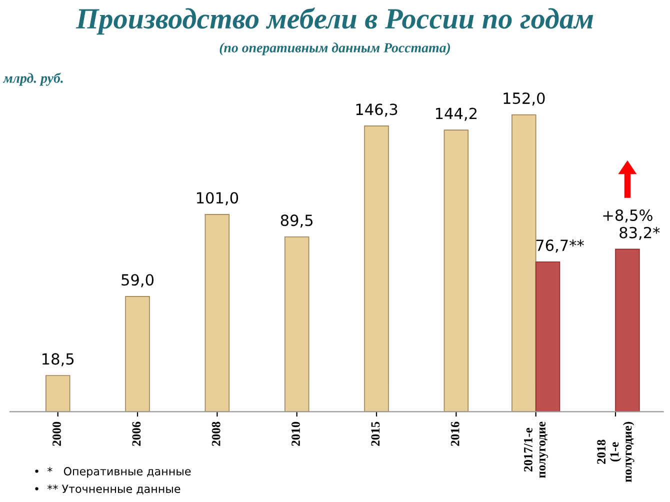 The height and width of the screenshot is (502, 670). What do you see at coordinates (138, 281) in the screenshot?
I see `data-label: 59,0` at bounding box center [138, 281].